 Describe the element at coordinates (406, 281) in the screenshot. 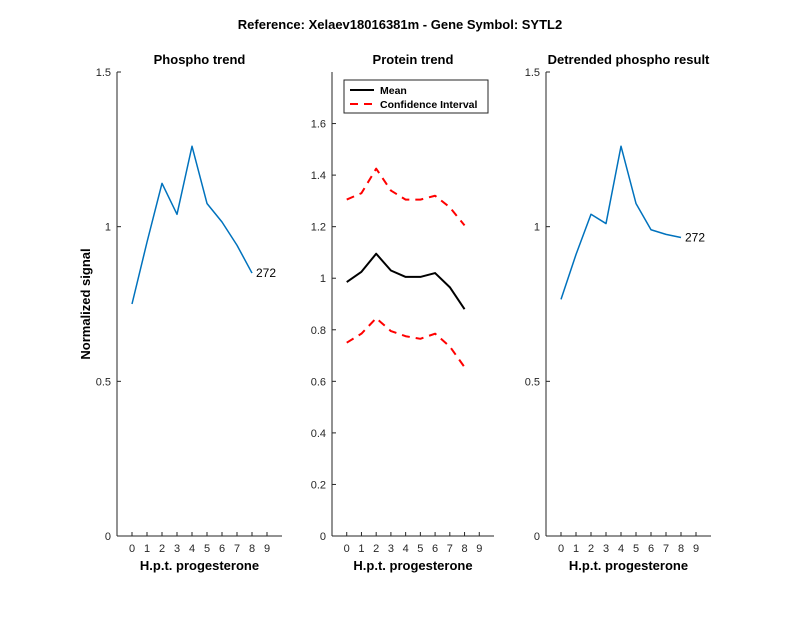

I see `series-line-mean` at that location.